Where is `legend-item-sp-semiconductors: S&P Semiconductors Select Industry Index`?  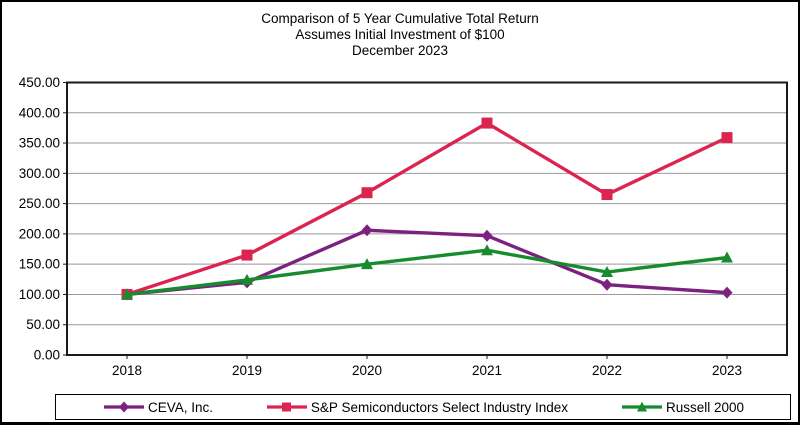 legend-item-sp-semiconductors: S&P Semiconductors Select Industry Index is located at coordinates (416, 407).